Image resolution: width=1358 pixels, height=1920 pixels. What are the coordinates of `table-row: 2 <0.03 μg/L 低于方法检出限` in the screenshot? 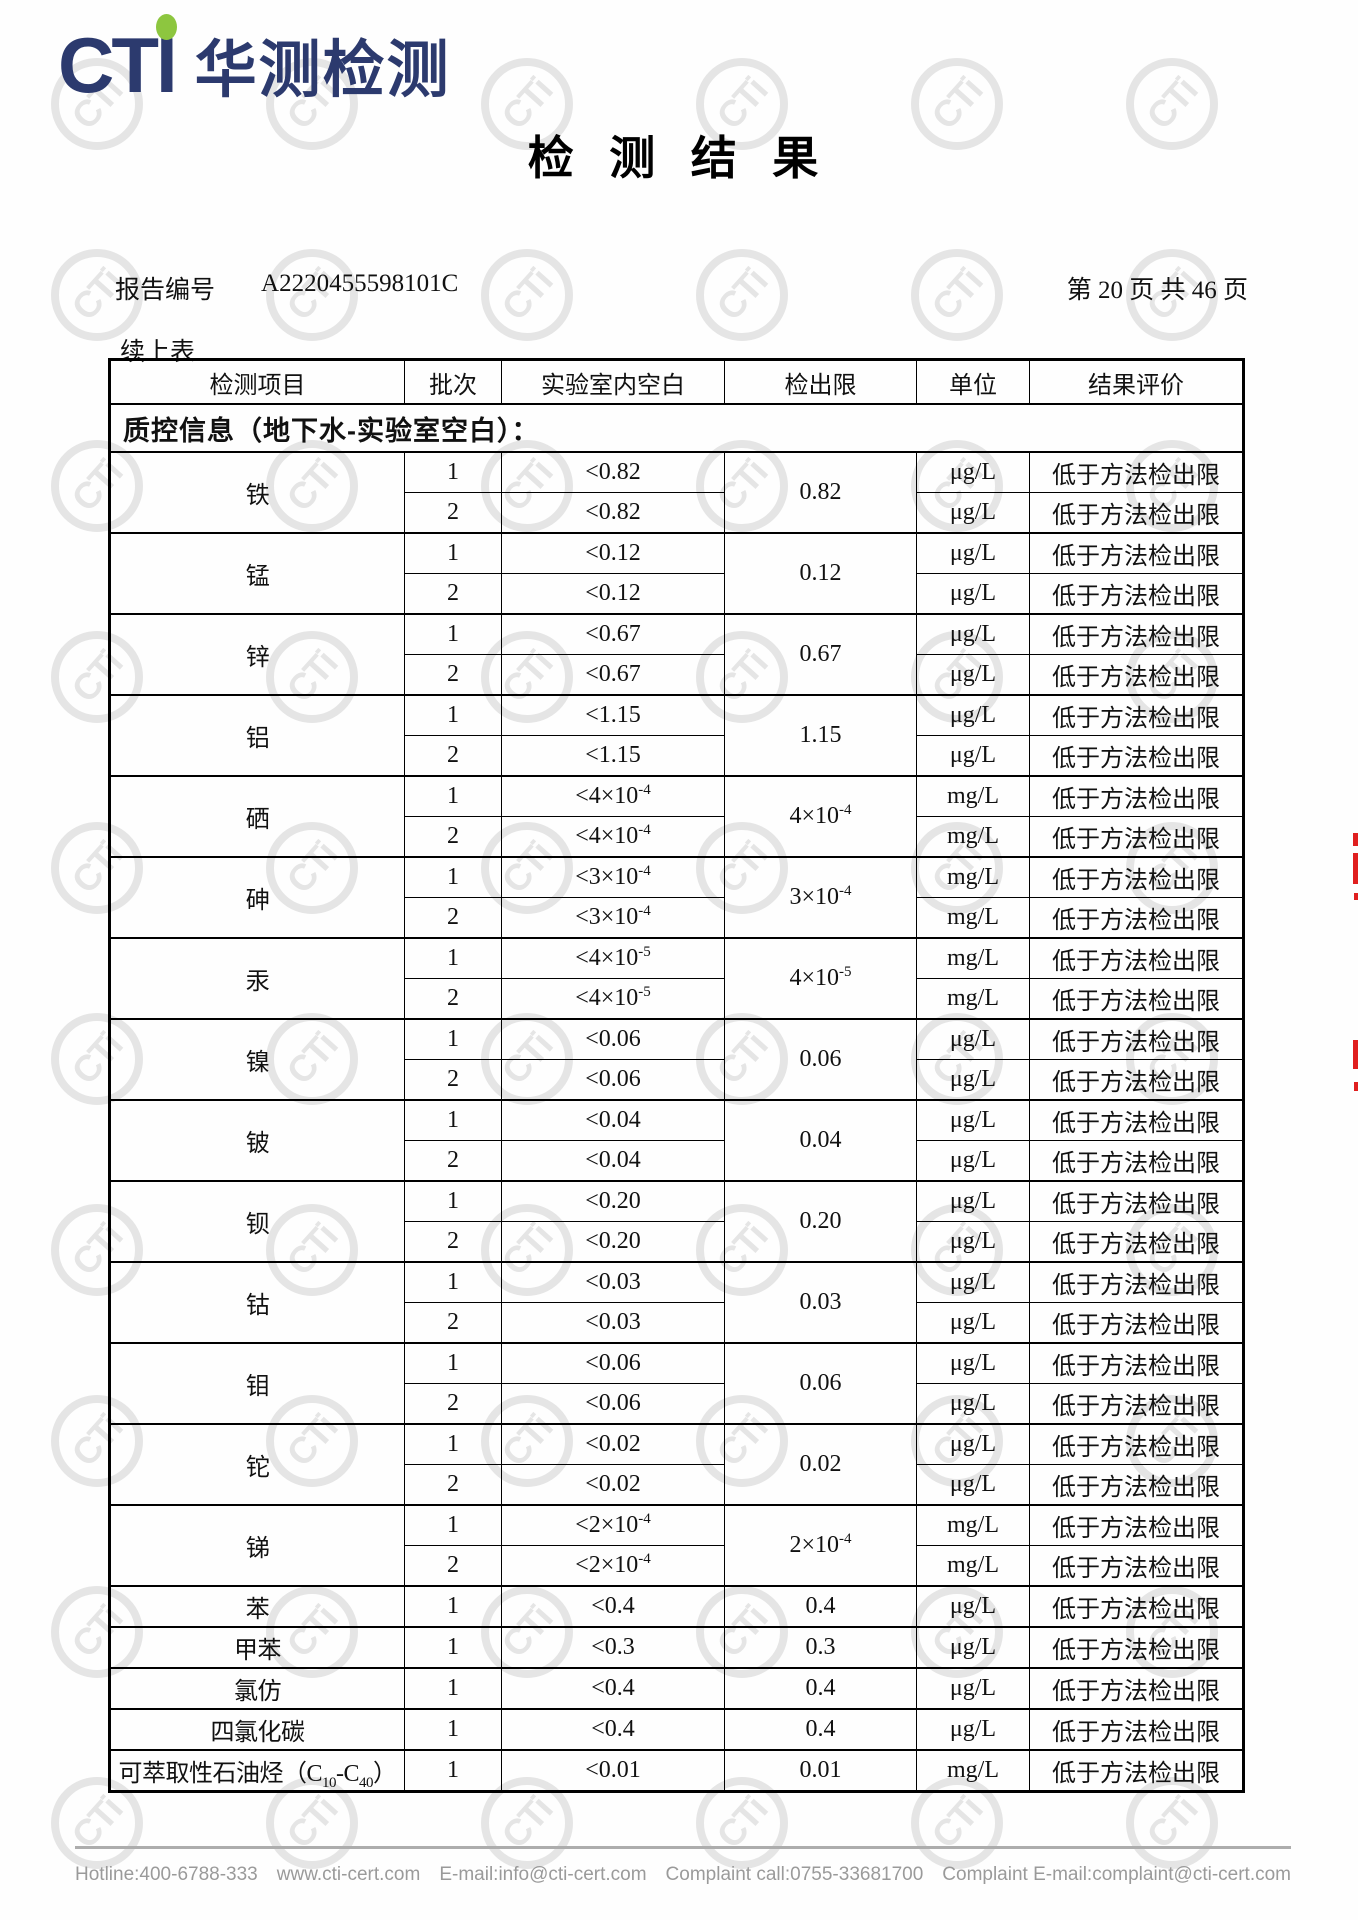 It's located at (677, 1323).